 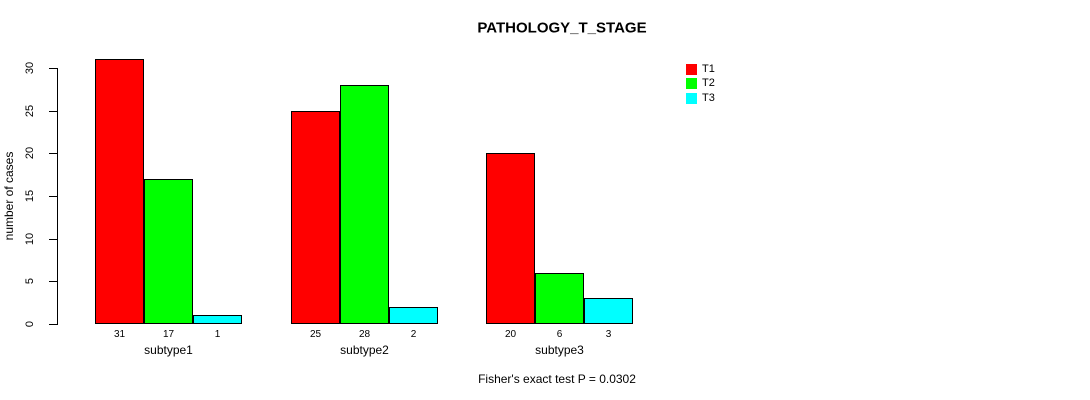 What do you see at coordinates (364, 204) in the screenshot?
I see `bar-subtype2-T2` at bounding box center [364, 204].